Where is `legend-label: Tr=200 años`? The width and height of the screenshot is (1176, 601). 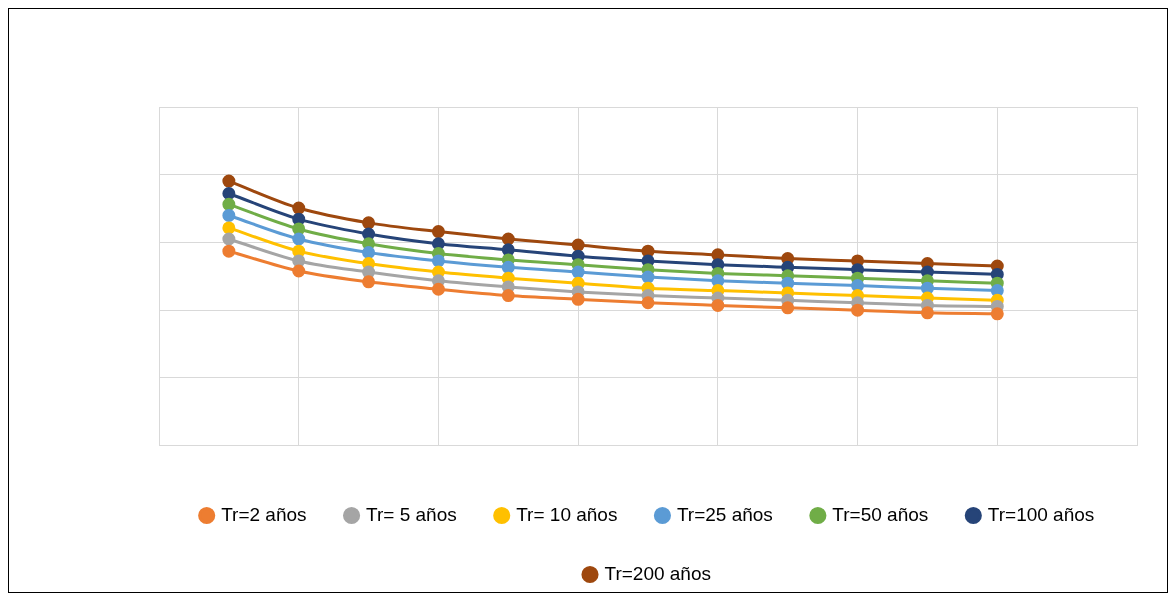 legend-label: Tr=200 años is located at coordinates (658, 573).